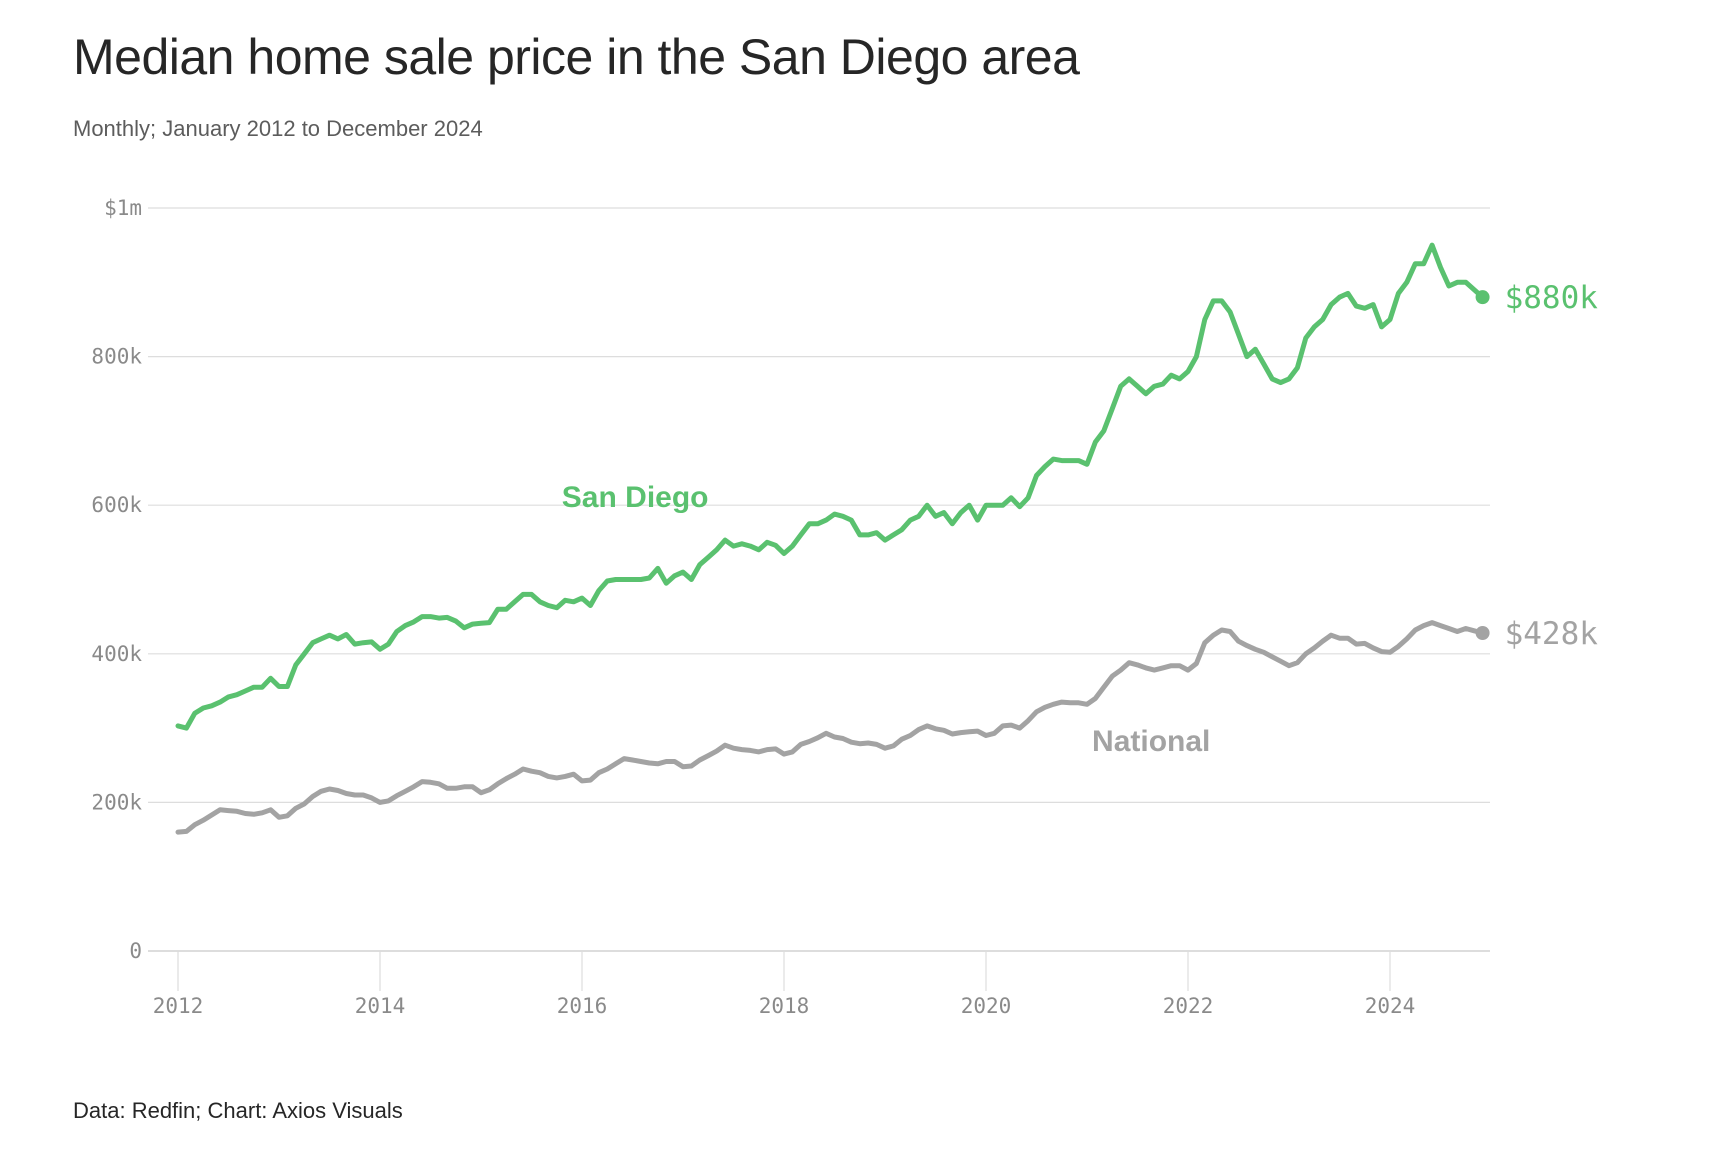 This screenshot has width=1722, height=1158. I want to click on y-tick-label: $1m, so click(123, 208).